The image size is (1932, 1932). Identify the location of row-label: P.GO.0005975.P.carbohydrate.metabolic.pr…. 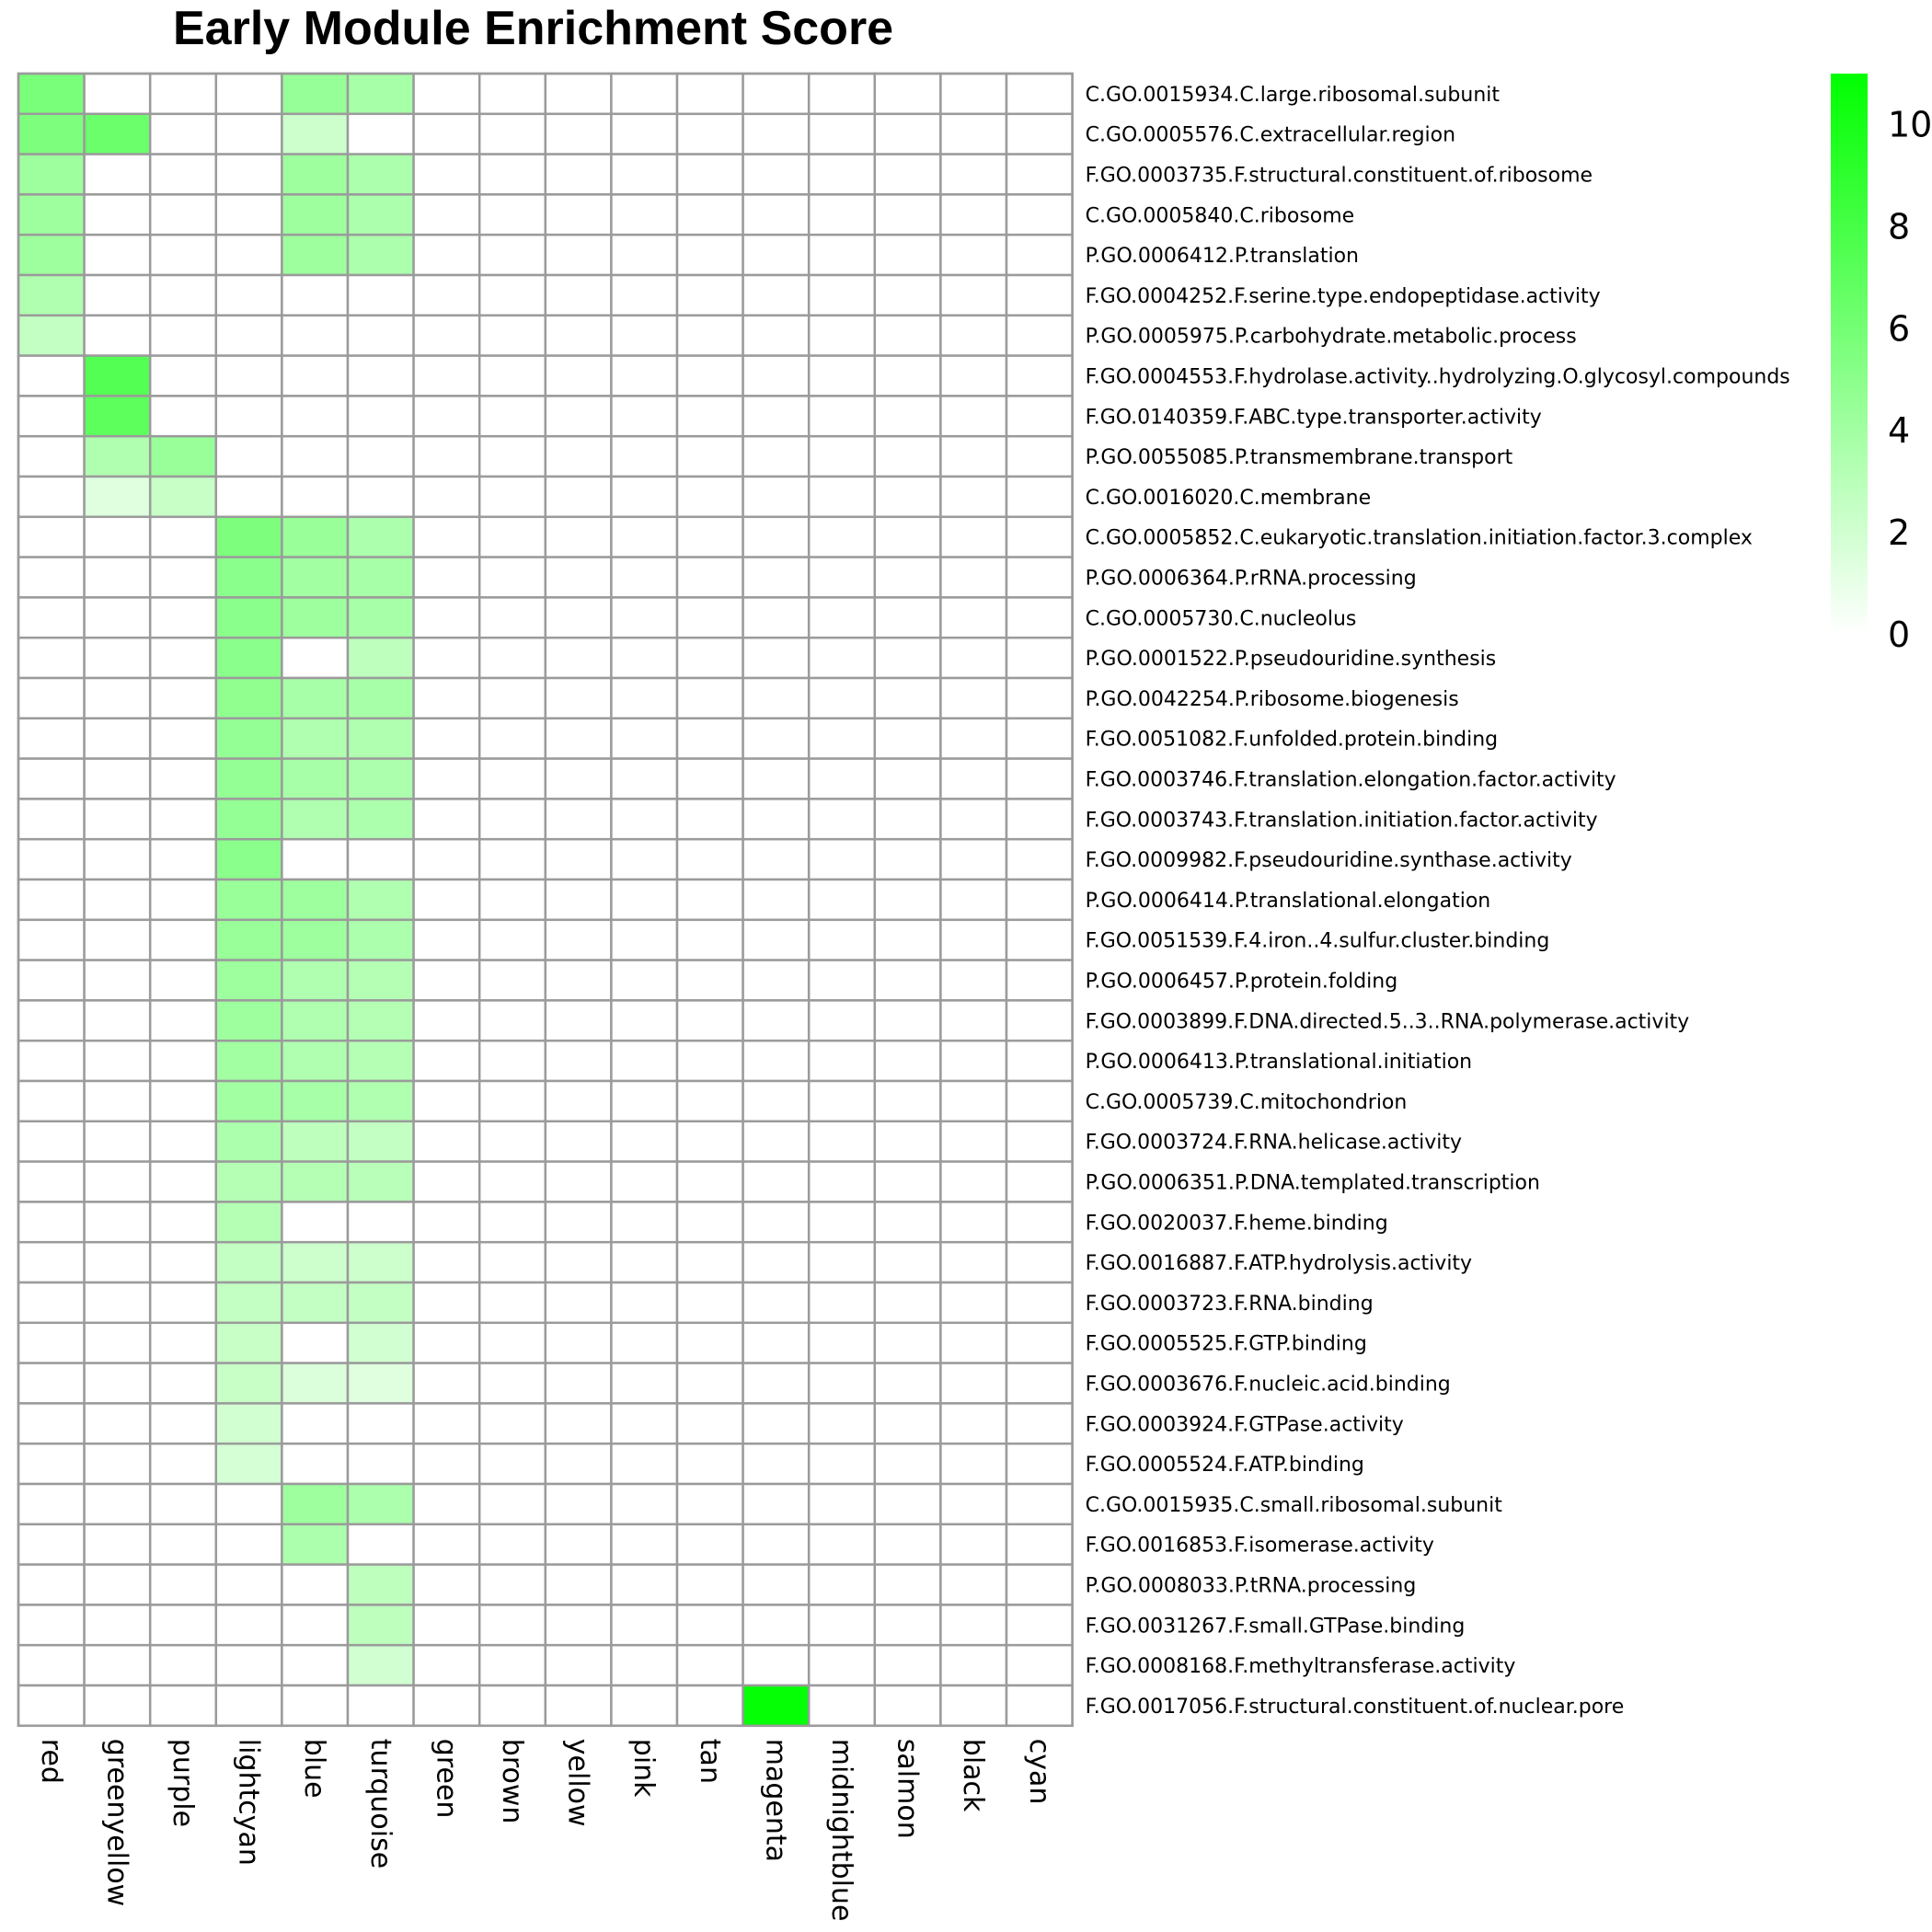
(1331, 337).